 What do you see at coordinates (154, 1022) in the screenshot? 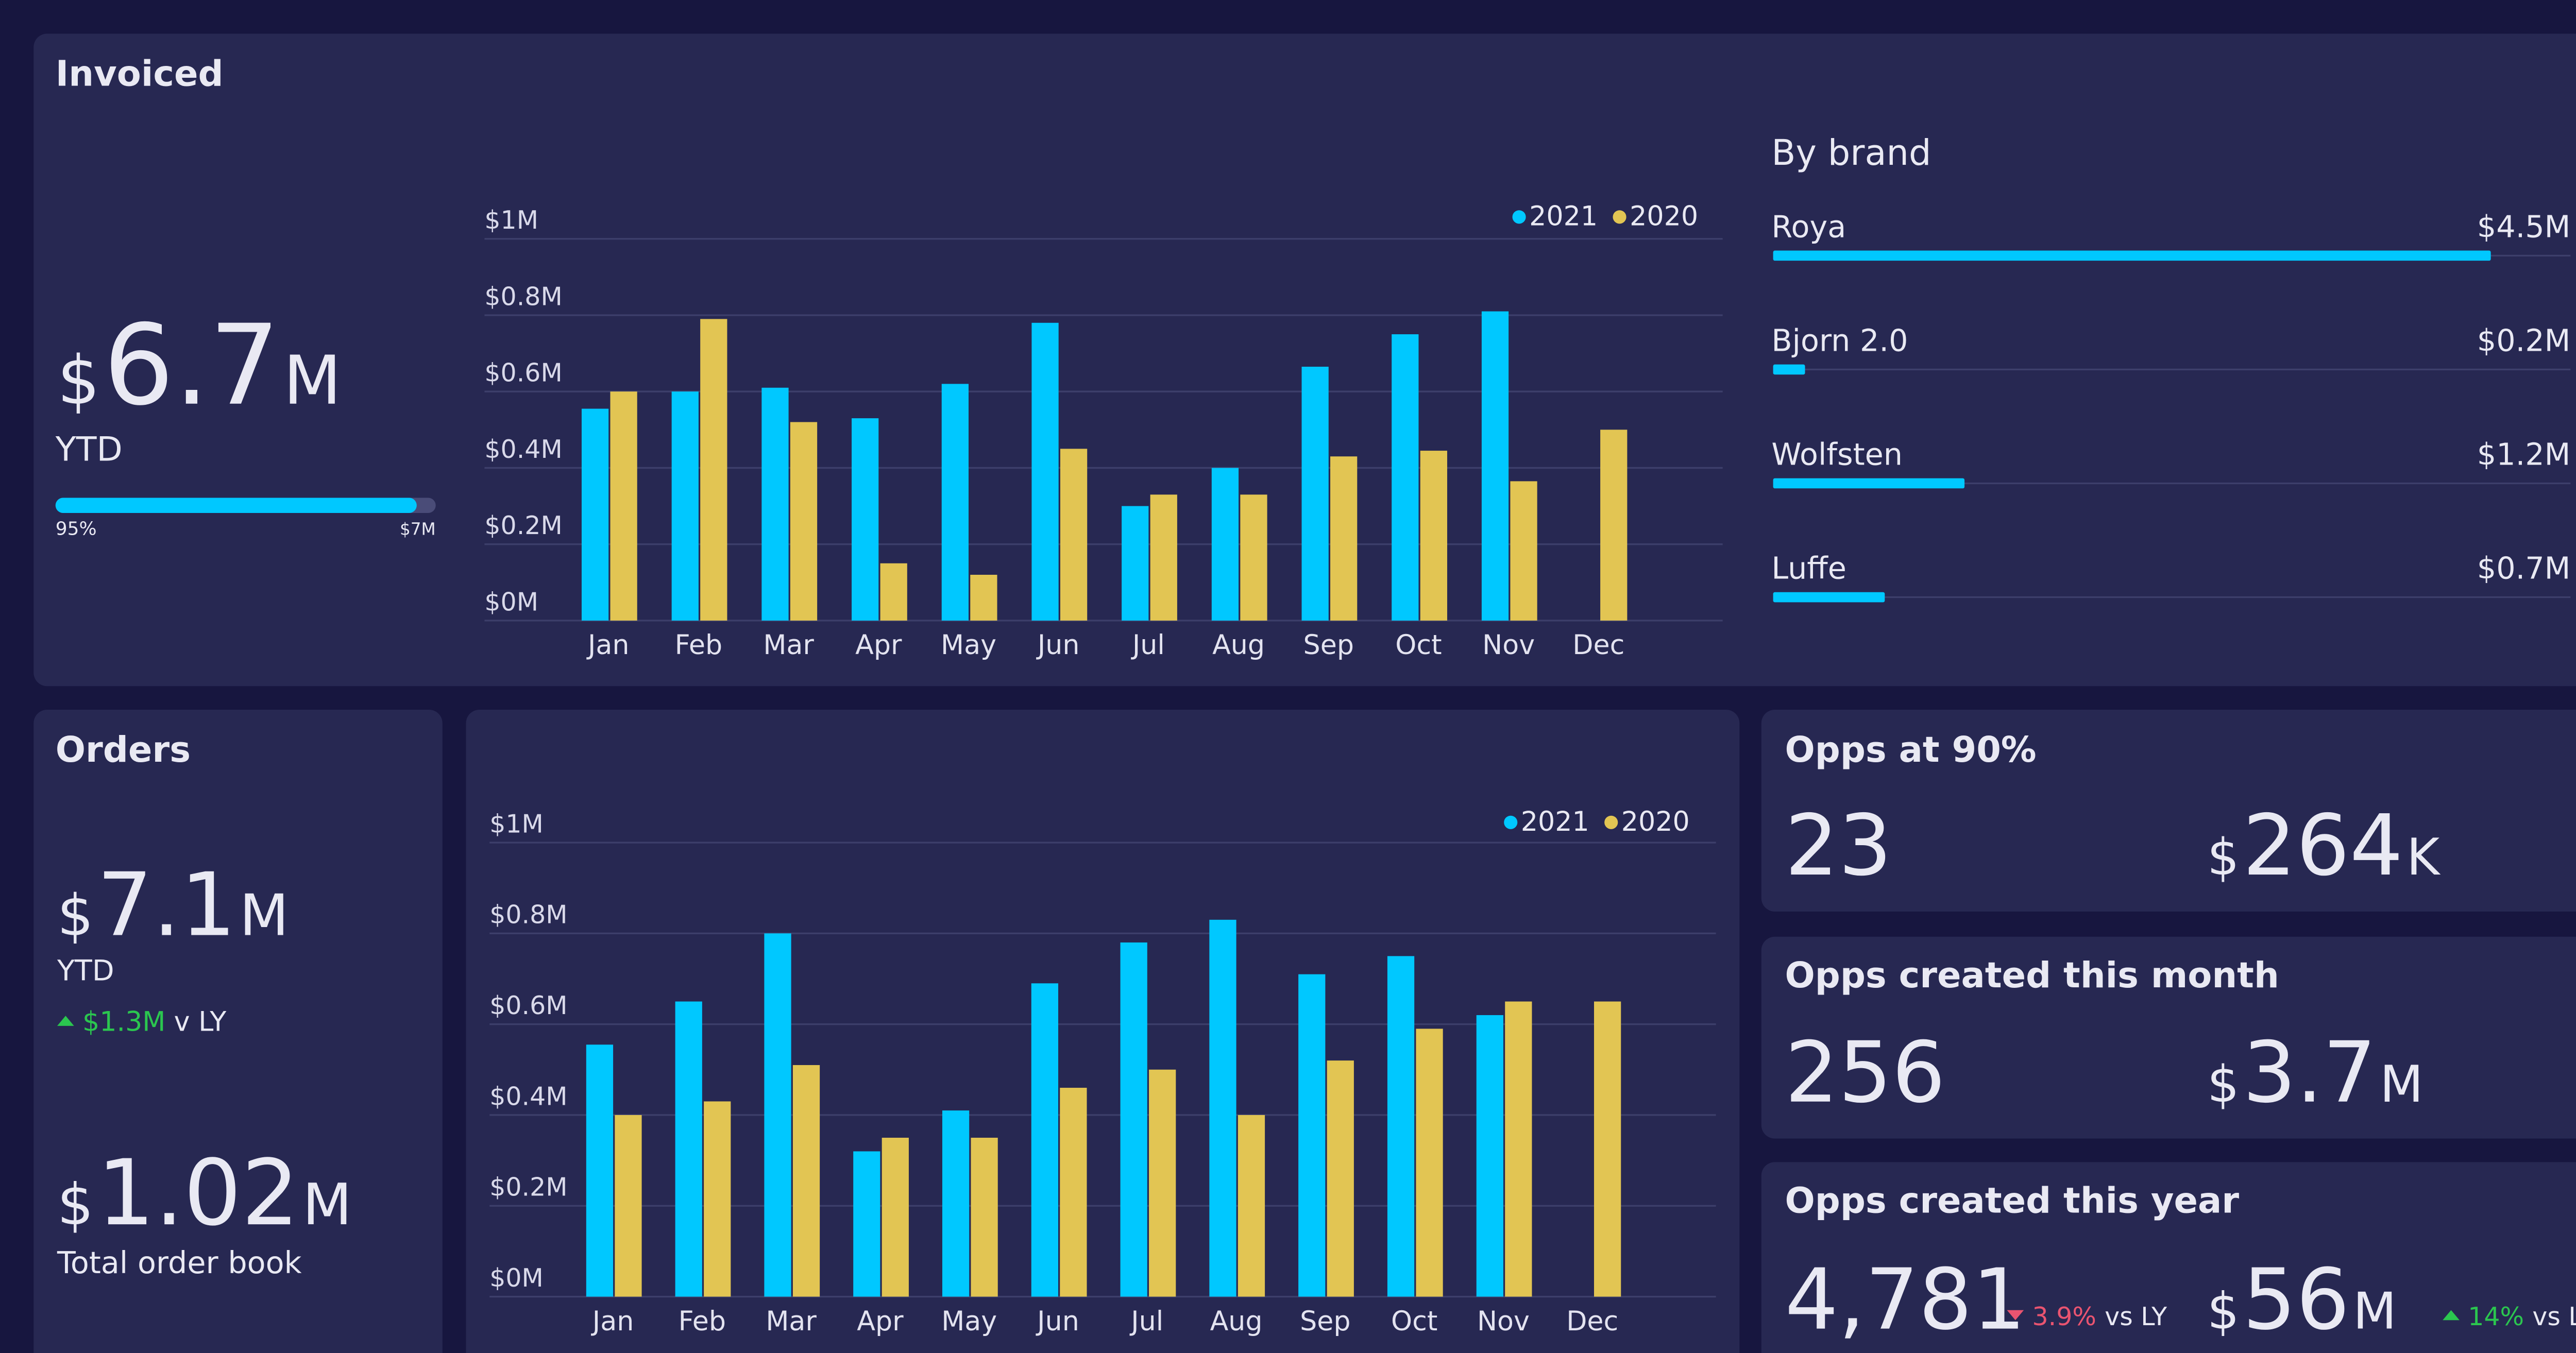
I see `change: $1.3M v LY` at bounding box center [154, 1022].